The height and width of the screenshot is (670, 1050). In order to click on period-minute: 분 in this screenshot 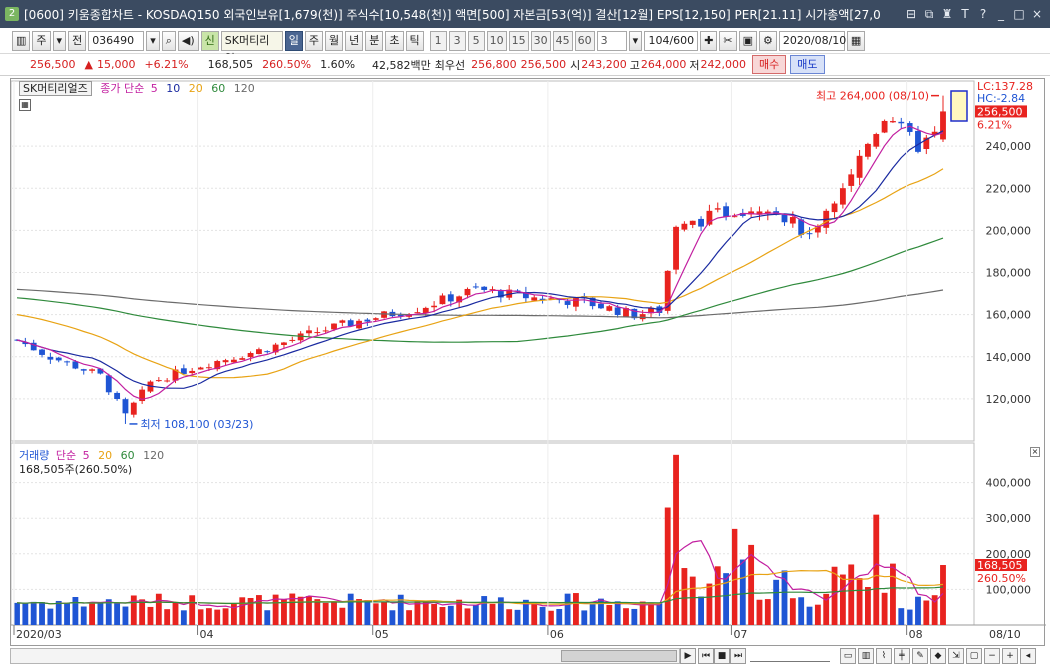, I will do `click(374, 40)`.